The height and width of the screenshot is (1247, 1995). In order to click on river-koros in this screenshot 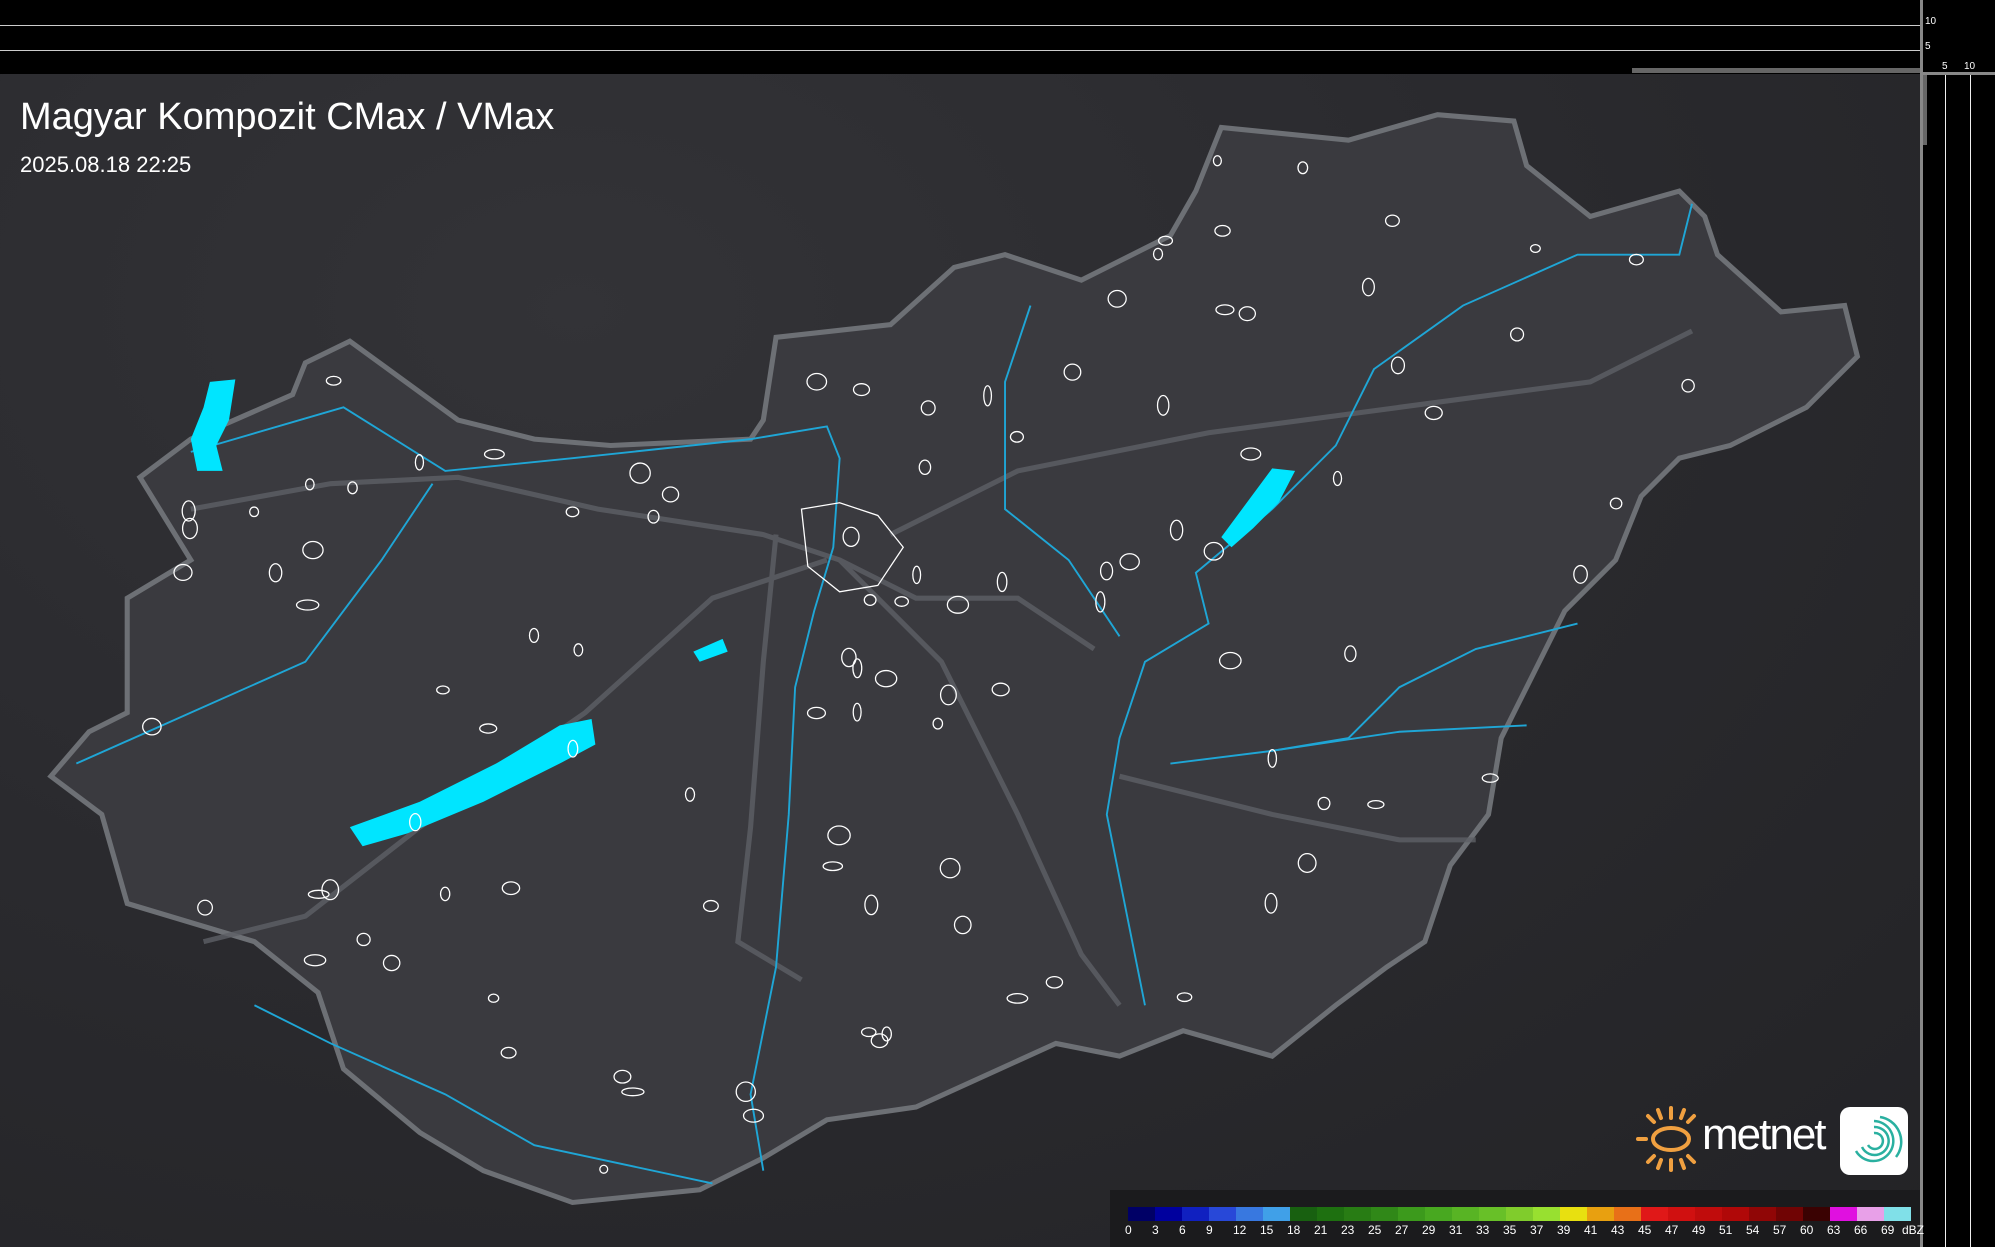, I will do `click(1374, 693)`.